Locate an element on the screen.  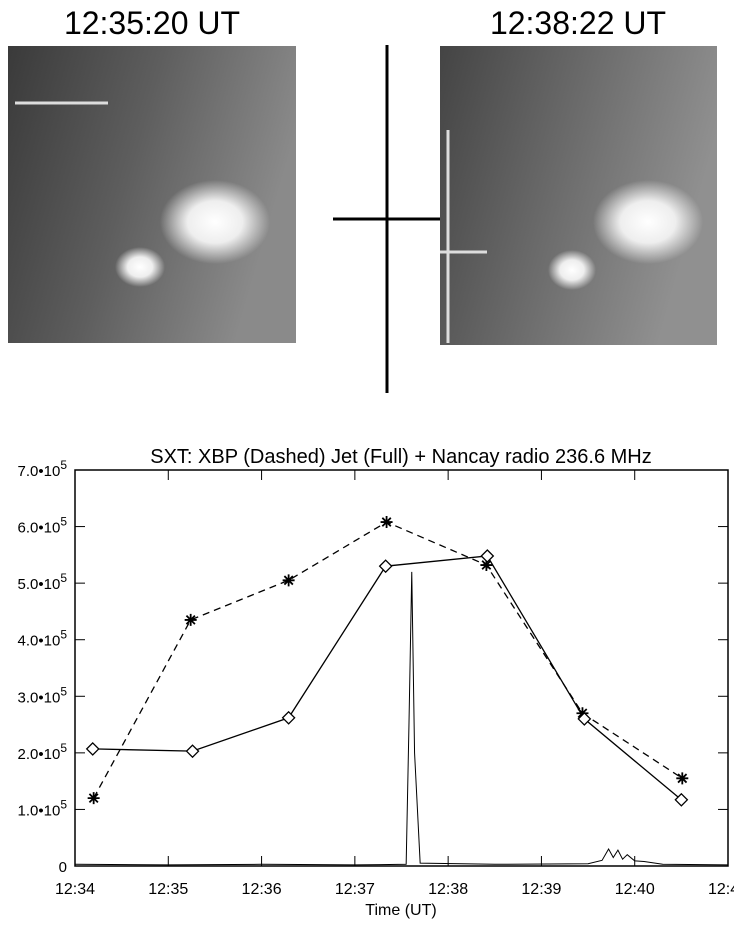
y-tick-label-base: 4.0•10 is located at coordinates (39, 641).